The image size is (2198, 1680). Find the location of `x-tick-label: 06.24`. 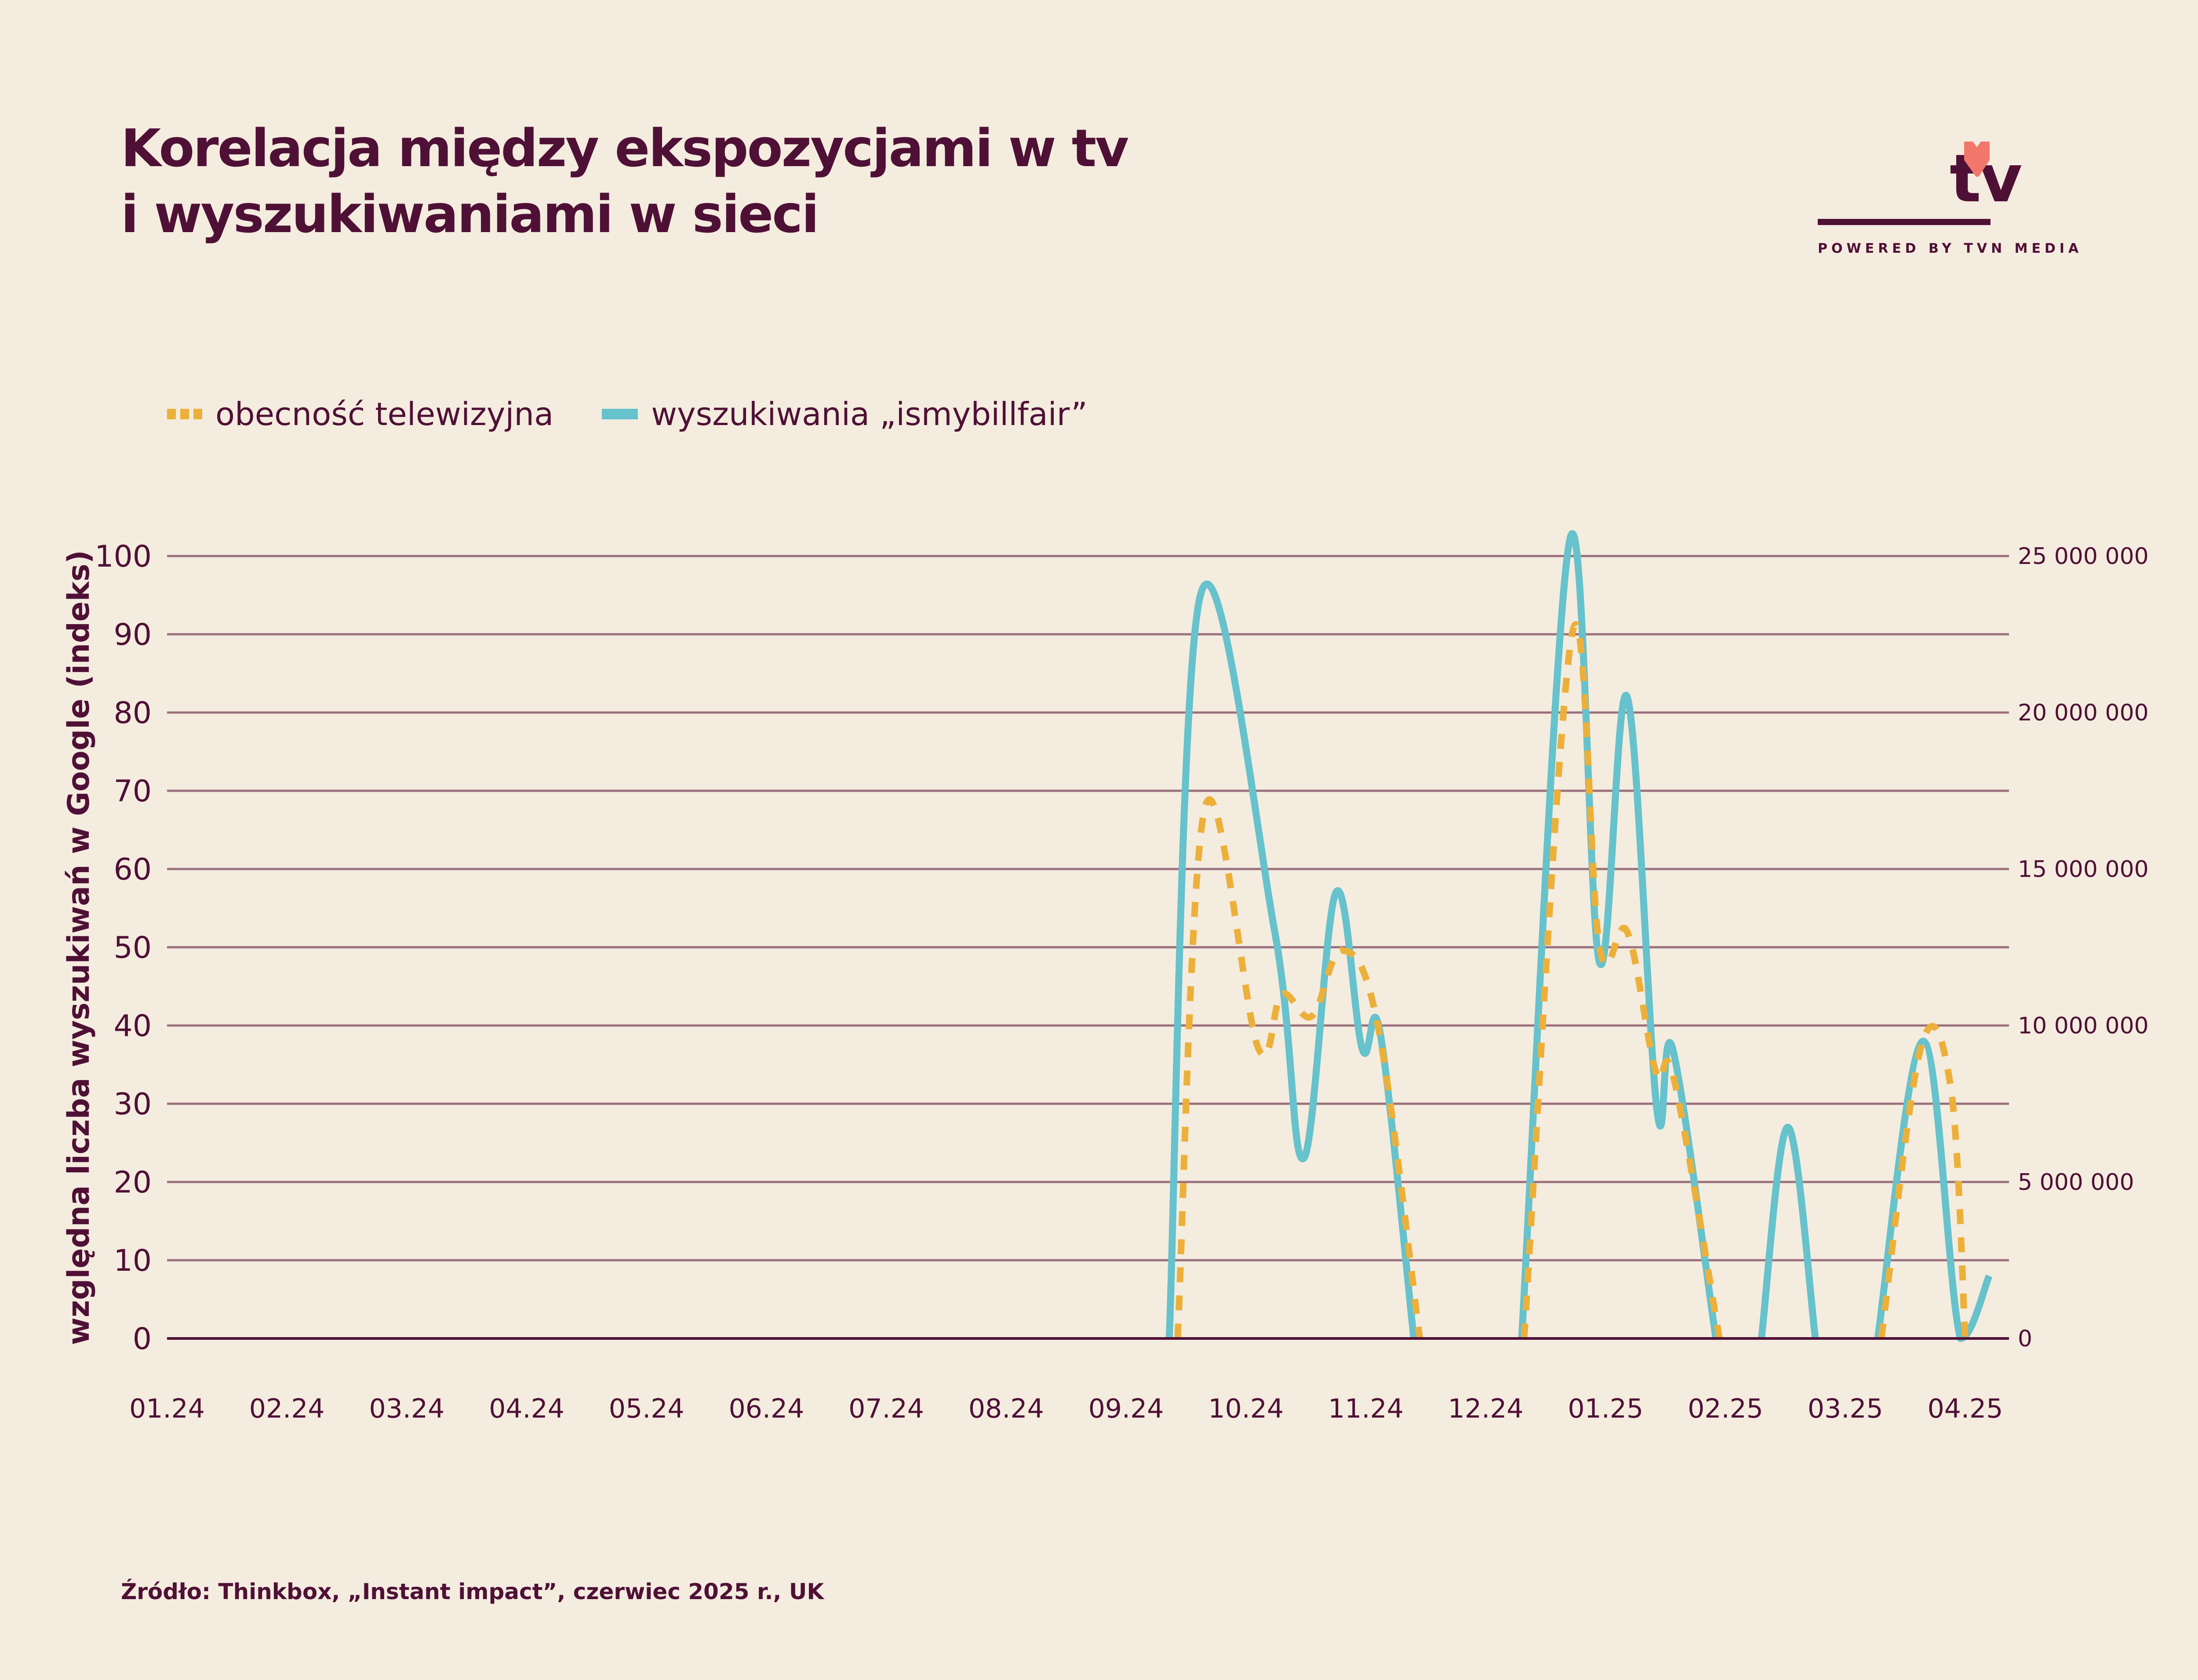

x-tick-label: 06.24 is located at coordinates (766, 1408).